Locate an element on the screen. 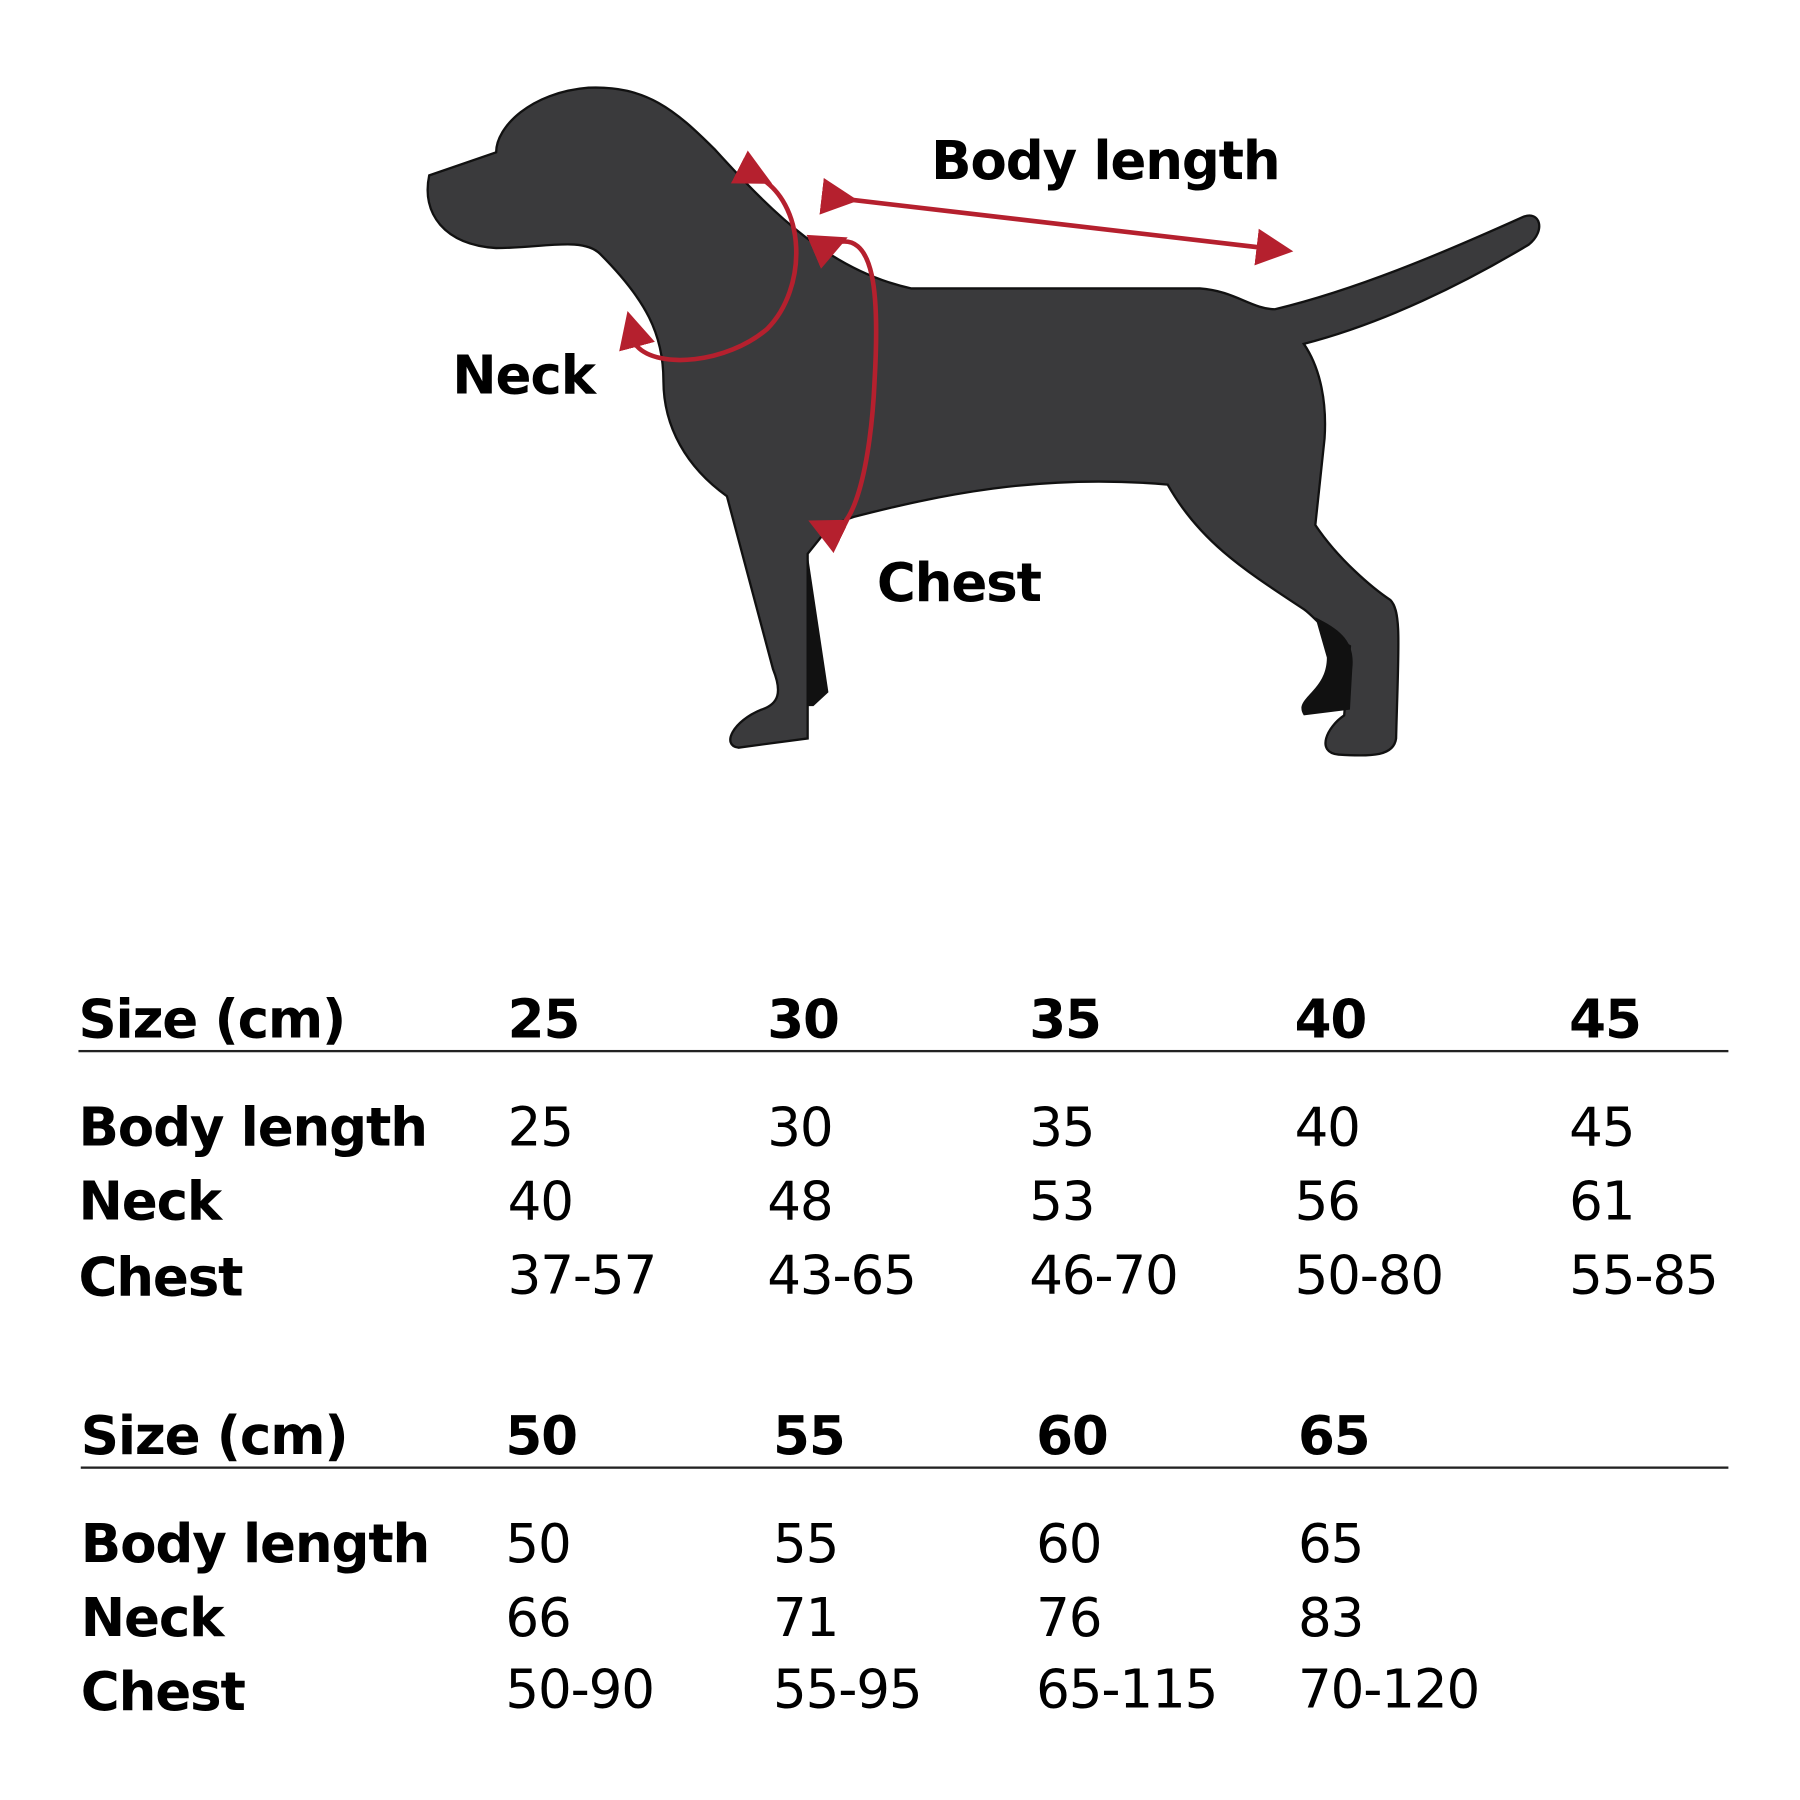 The width and height of the screenshot is (1800, 1800). cell: 71 is located at coordinates (806, 1617).